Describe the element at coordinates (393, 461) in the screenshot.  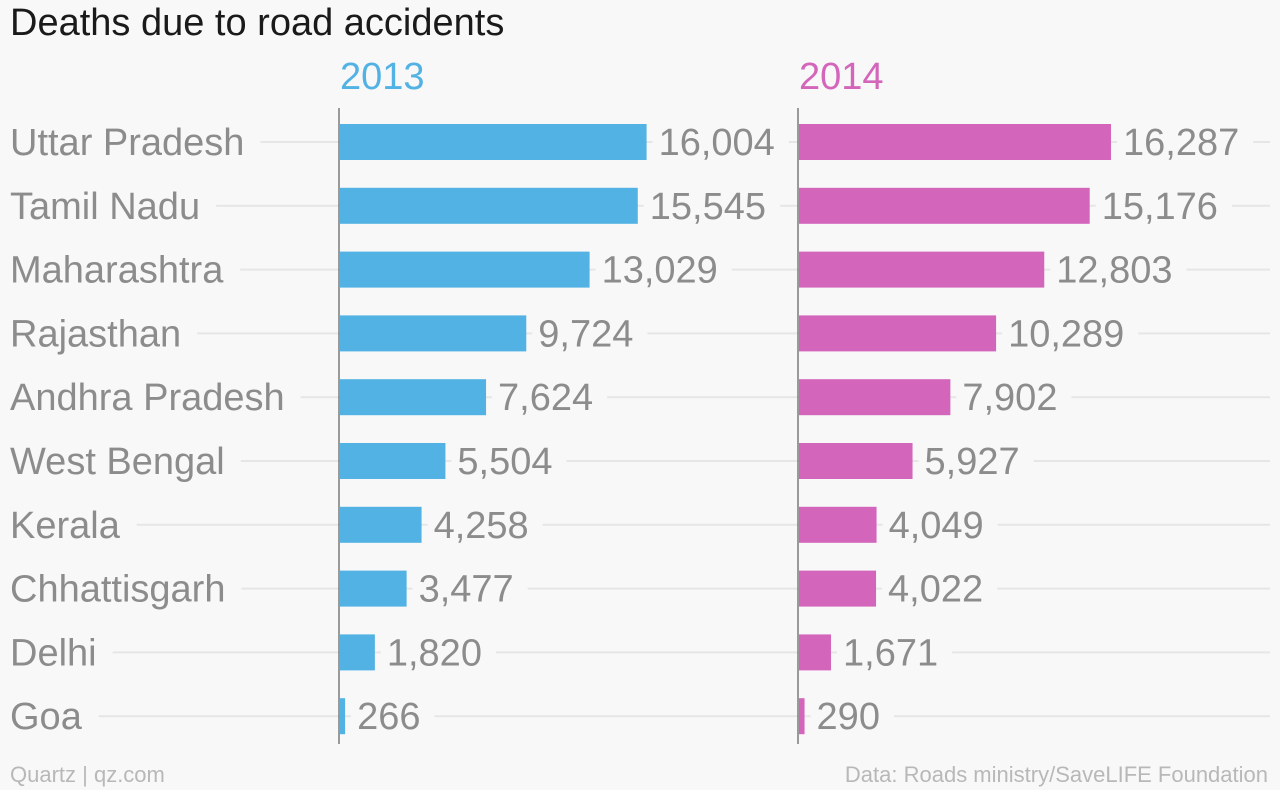
I see `bar-2013-west-bengal` at that location.